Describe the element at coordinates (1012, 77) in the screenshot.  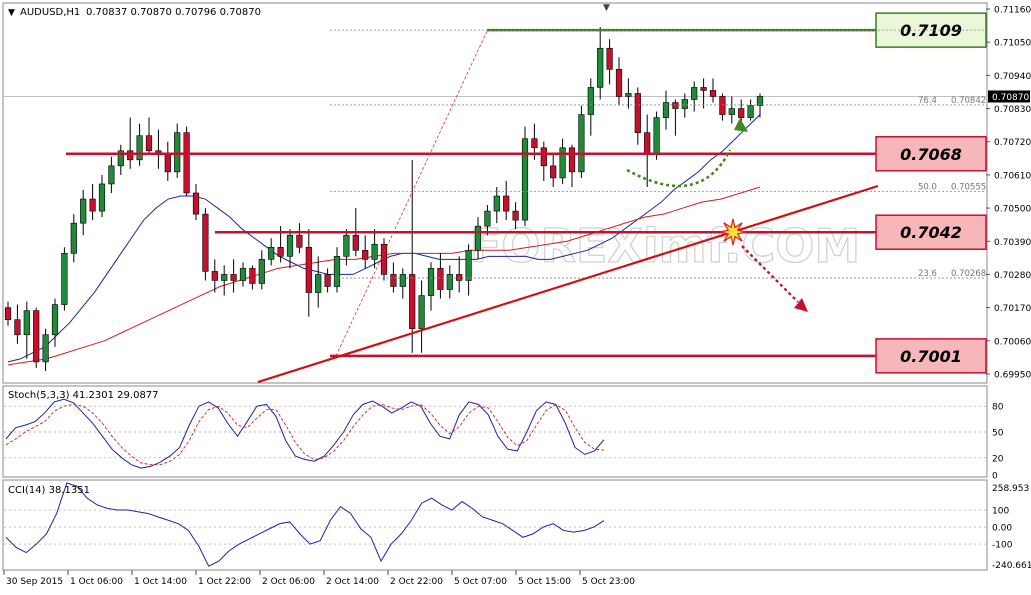
I see `price-tick-label: 0.70940` at that location.